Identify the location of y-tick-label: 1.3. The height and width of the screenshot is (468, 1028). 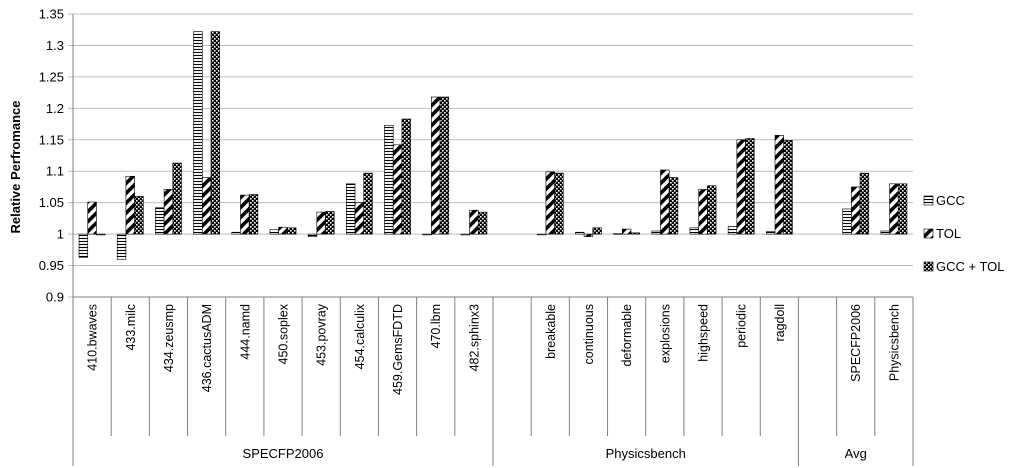
(55, 45).